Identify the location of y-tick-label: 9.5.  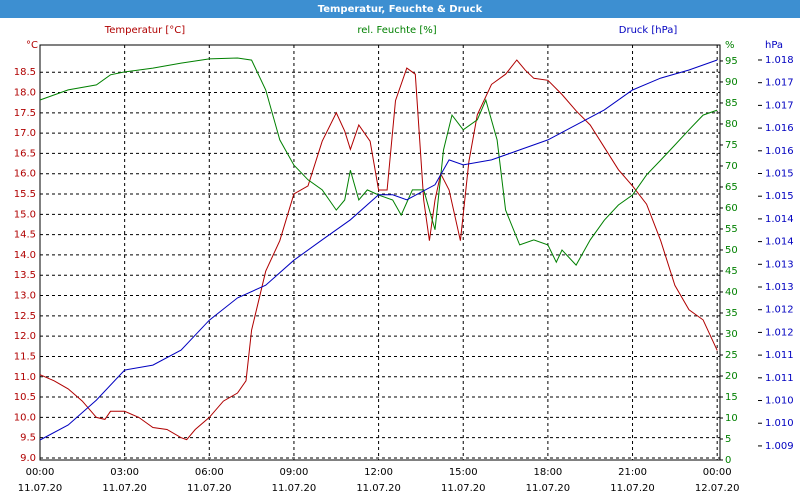
(28, 438).